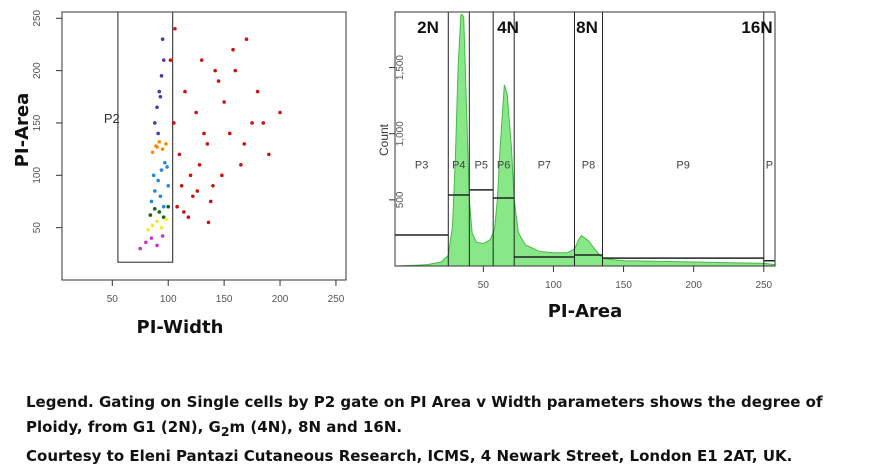 Image resolution: width=870 pixels, height=471 pixels. I want to click on gate-label: P8, so click(588, 165).